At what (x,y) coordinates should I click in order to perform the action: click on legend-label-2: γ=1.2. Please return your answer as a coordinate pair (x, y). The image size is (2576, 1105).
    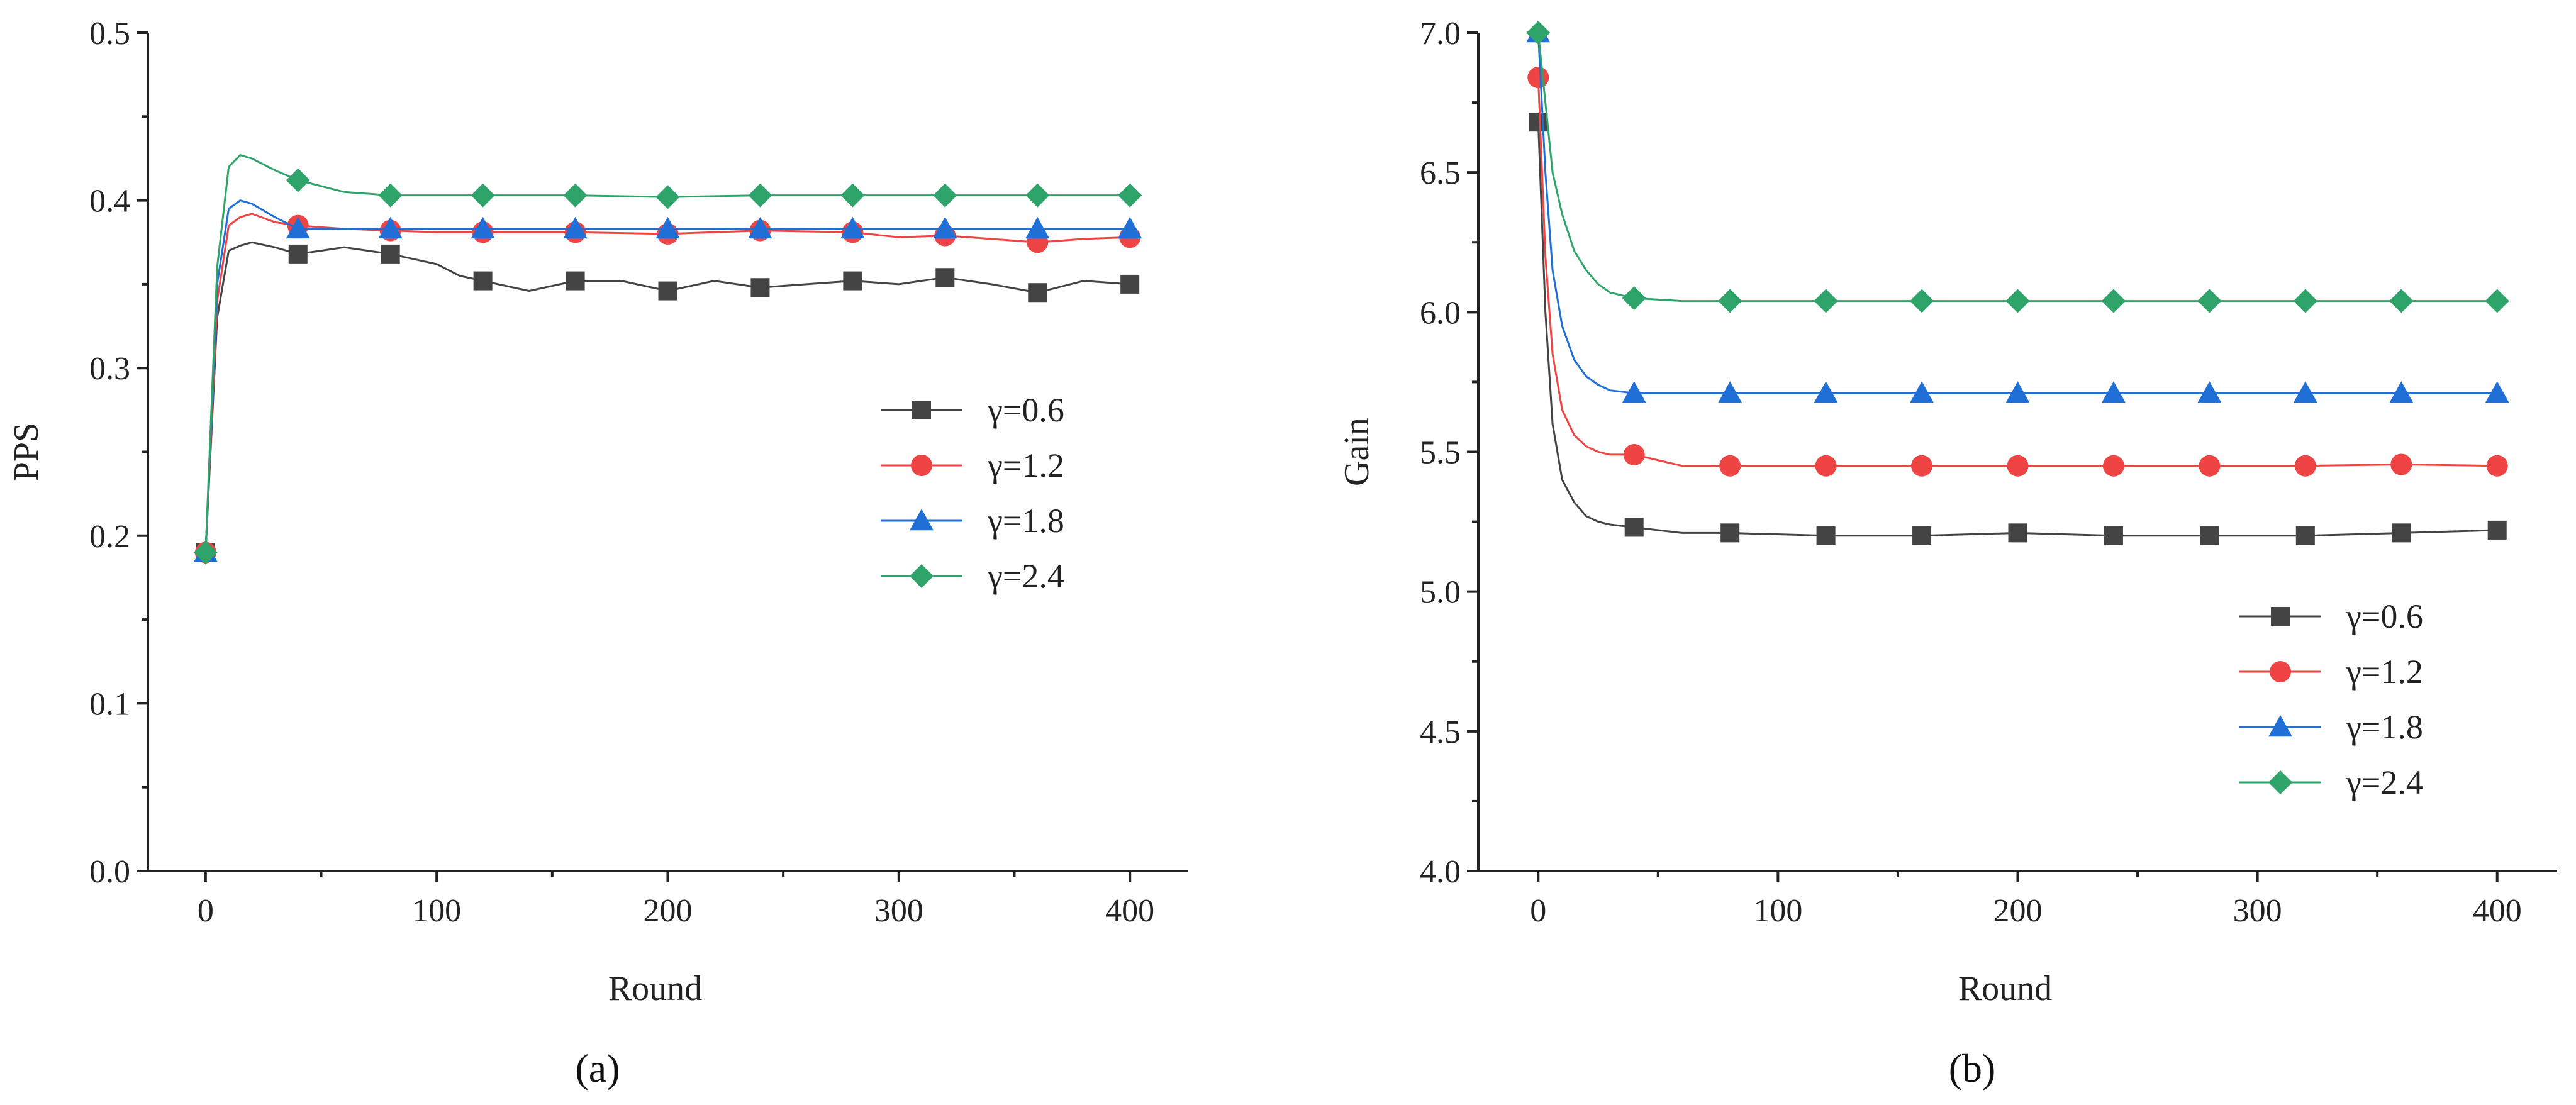
    Looking at the image, I should click on (2384, 672).